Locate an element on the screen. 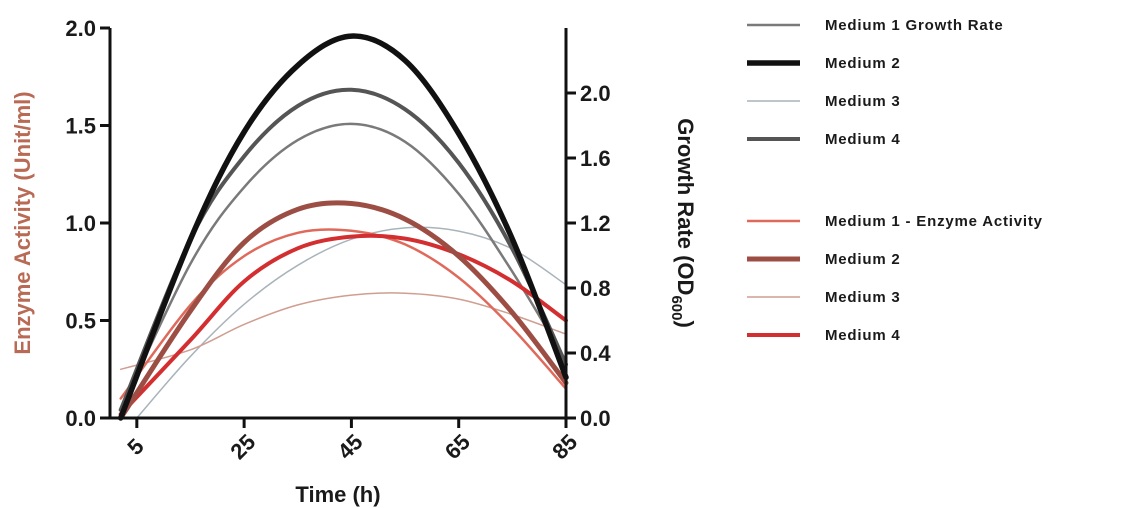 The height and width of the screenshot is (508, 1137). left-tick-label: 2.0 is located at coordinates (80, 28).